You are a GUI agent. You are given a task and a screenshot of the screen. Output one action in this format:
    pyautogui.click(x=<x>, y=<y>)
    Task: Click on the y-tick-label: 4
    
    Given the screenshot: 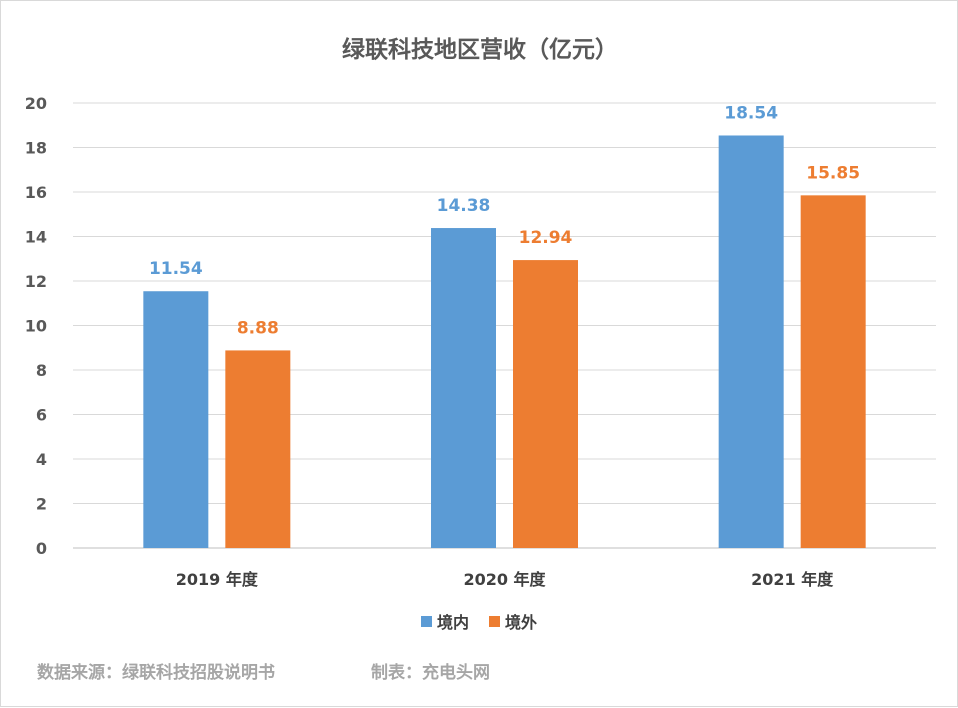 What is the action you would take?
    pyautogui.click(x=41, y=459)
    